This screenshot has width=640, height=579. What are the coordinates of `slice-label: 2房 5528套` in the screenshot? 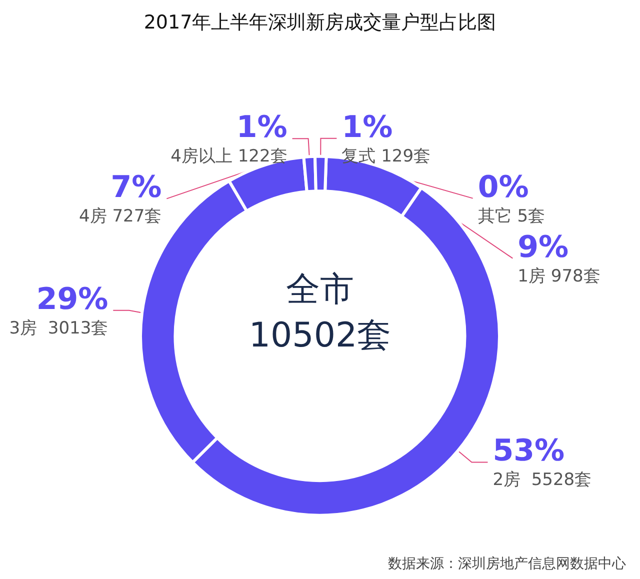 It's located at (542, 480).